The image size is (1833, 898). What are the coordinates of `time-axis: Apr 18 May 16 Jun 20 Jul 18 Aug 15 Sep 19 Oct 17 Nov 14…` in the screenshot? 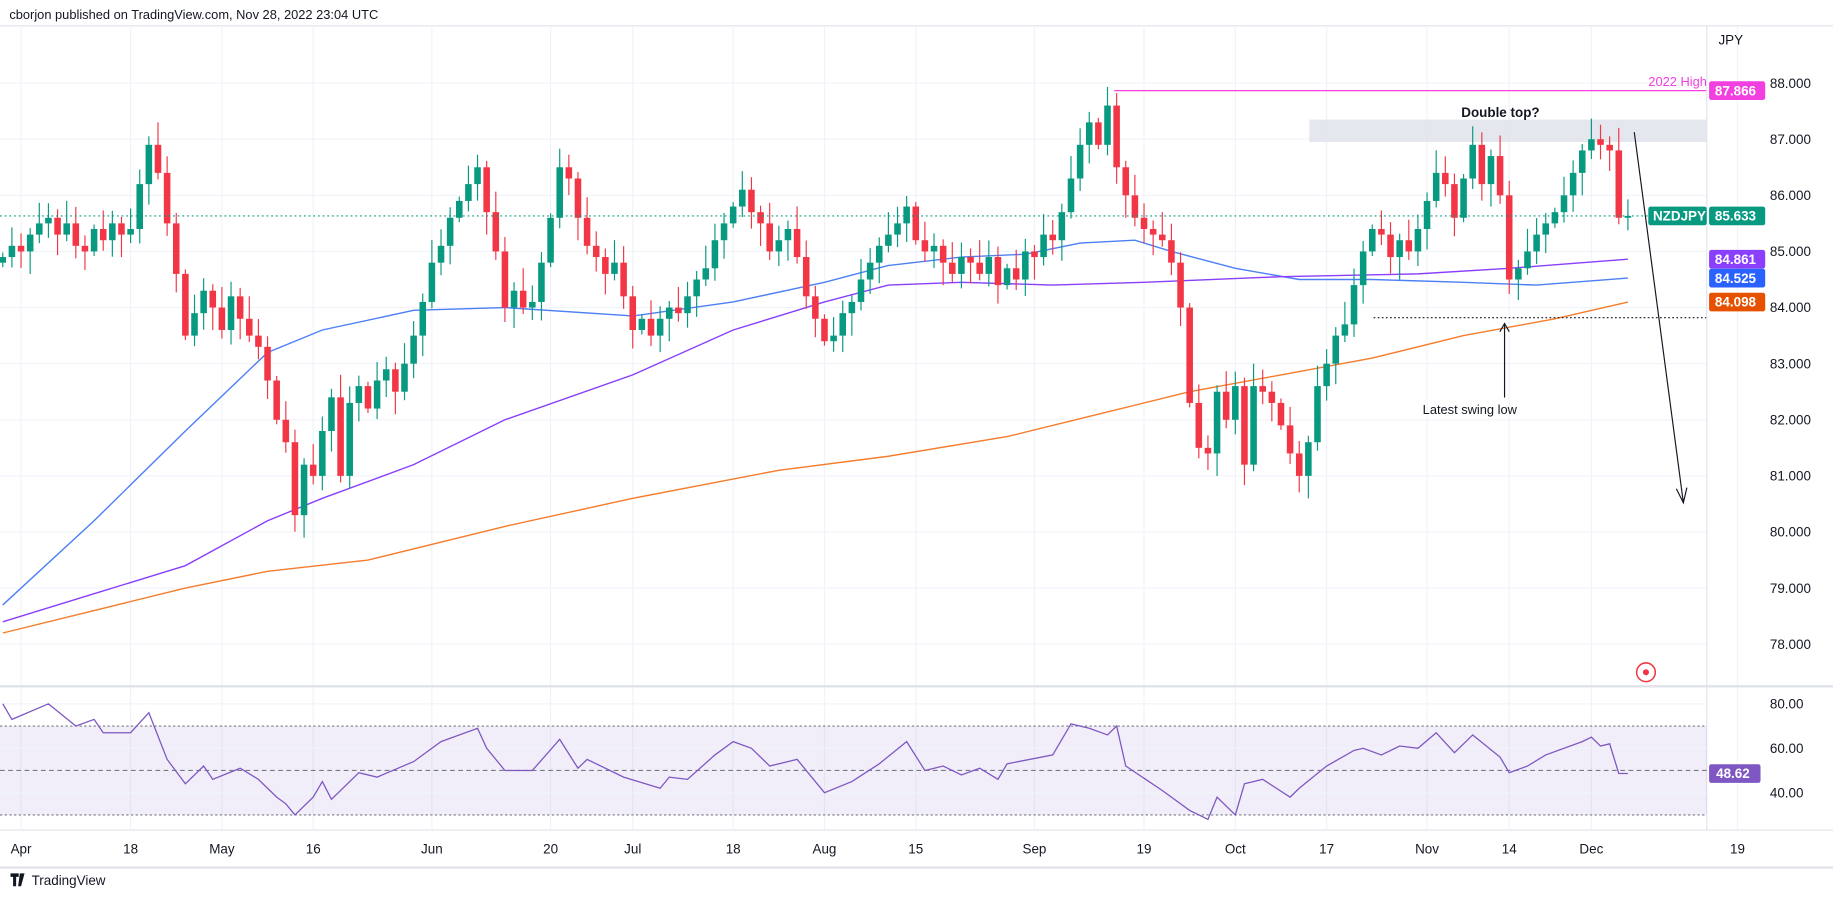 It's located at (878, 848).